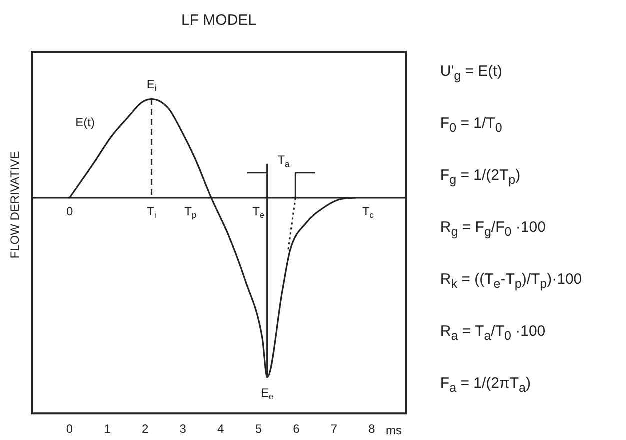  Describe the element at coordinates (297, 429) in the screenshot. I see `x-tick-label: 6` at that location.